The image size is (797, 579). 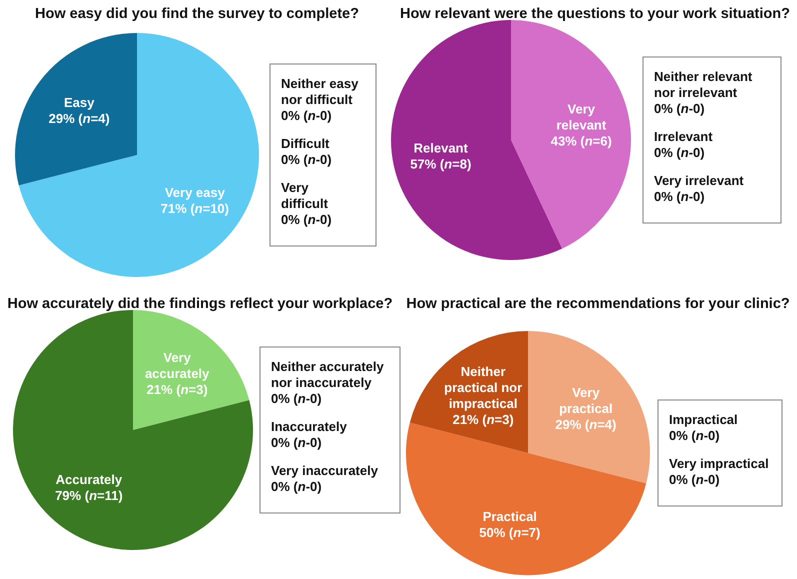 What do you see at coordinates (581, 140) in the screenshot?
I see `data-label: 43% (n=6)` at bounding box center [581, 140].